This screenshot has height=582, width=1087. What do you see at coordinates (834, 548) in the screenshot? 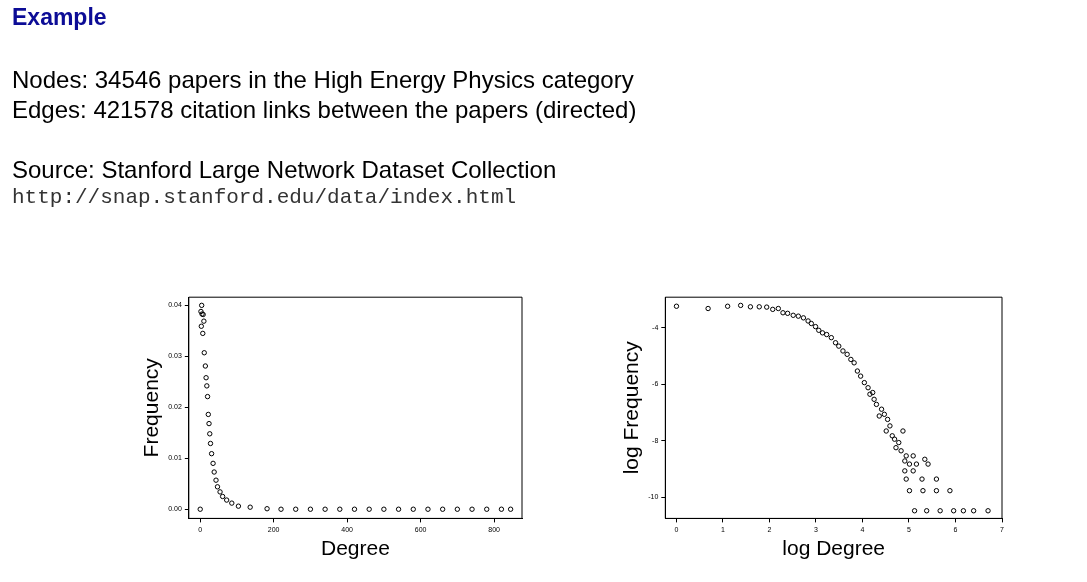
I see `x-axis-title: log Degree` at bounding box center [834, 548].